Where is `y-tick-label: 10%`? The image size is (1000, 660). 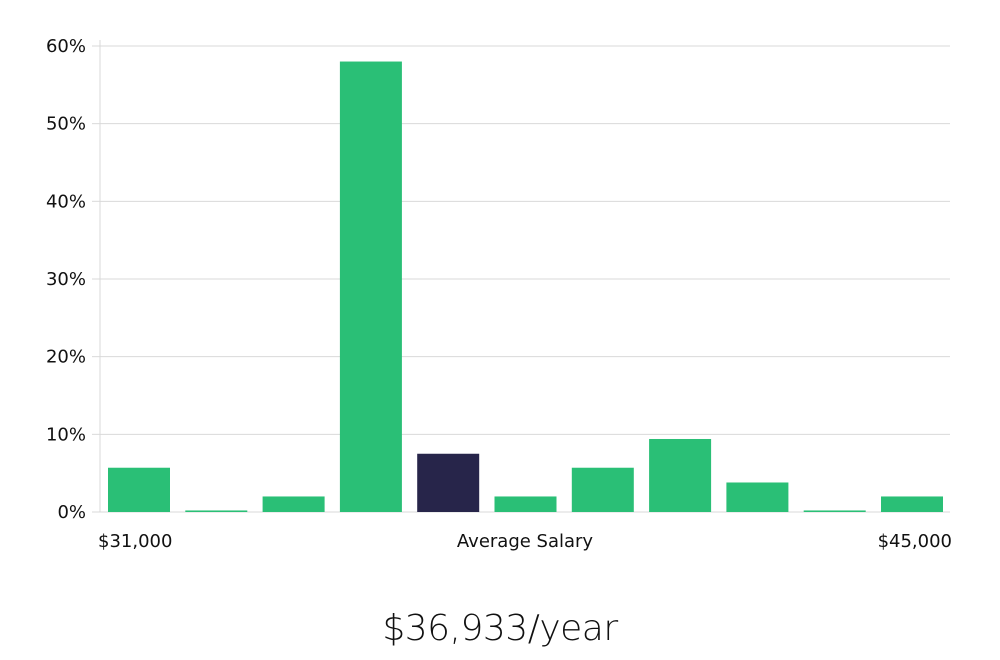
y-tick-label: 10% is located at coordinates (66, 434).